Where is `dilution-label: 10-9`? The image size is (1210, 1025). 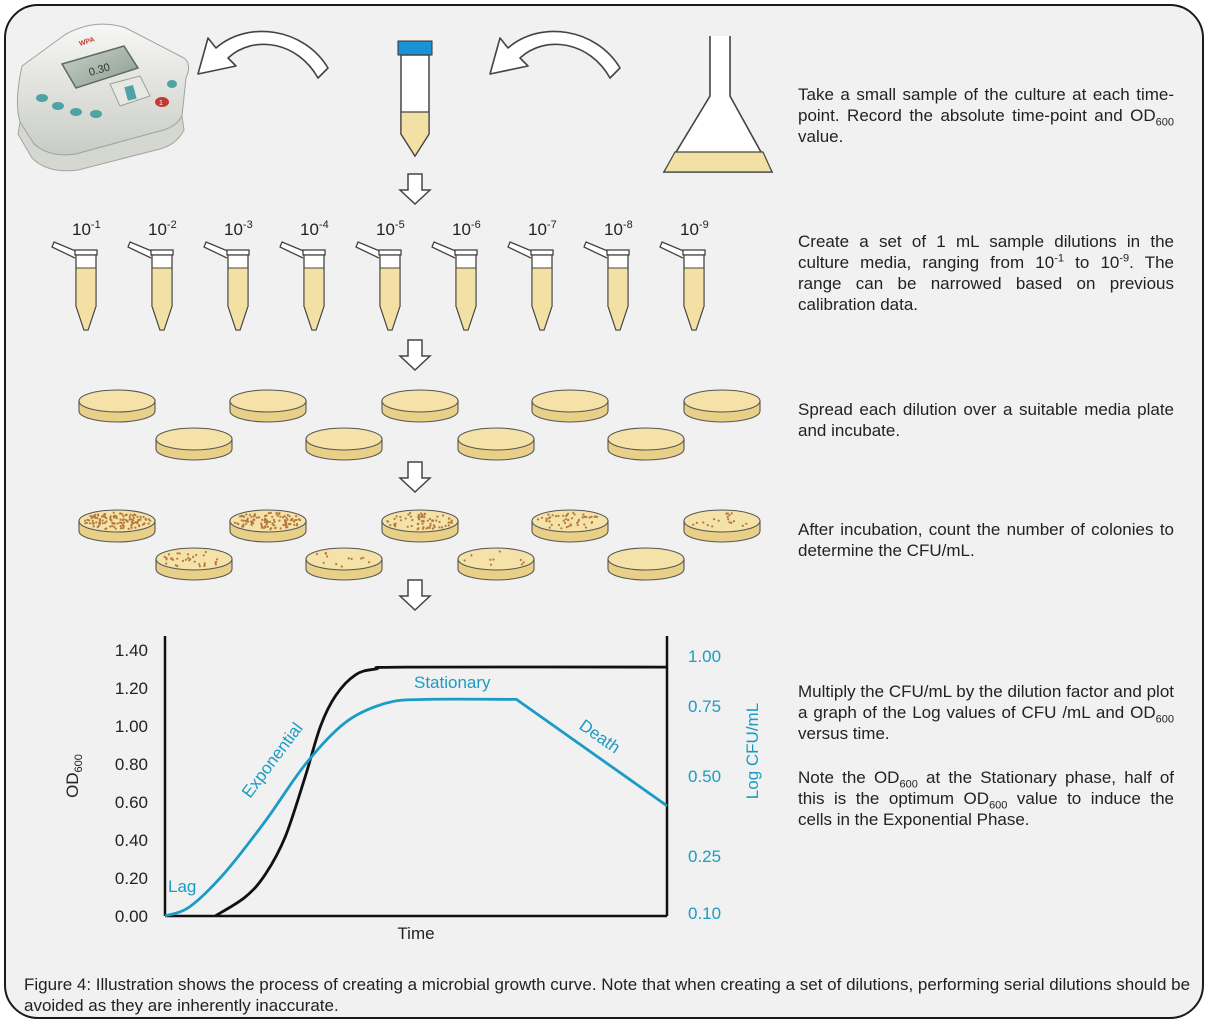
dilution-label: 10-9 is located at coordinates (694, 229).